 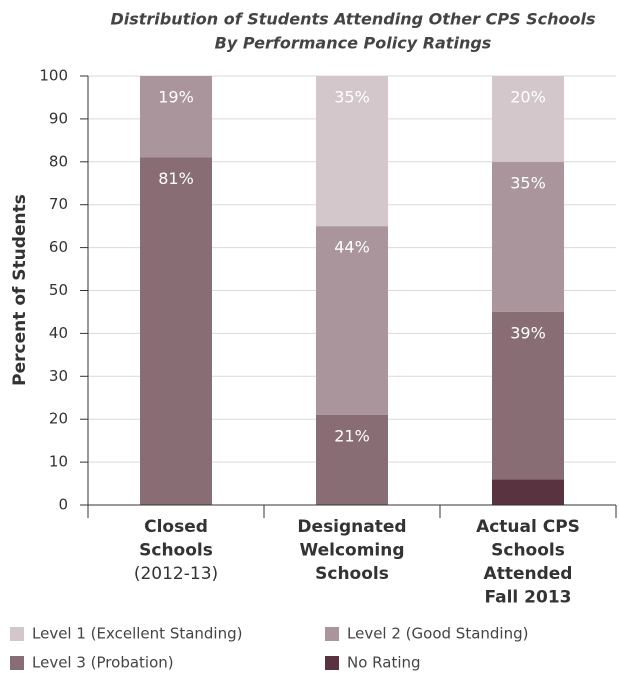 I want to click on x-tick-label: Fall 2013, so click(x=528, y=598).